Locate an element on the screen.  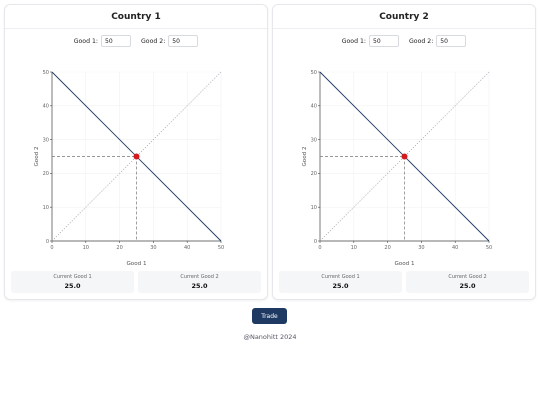
country-1-good2-label: Good 2: is located at coordinates (153, 41).